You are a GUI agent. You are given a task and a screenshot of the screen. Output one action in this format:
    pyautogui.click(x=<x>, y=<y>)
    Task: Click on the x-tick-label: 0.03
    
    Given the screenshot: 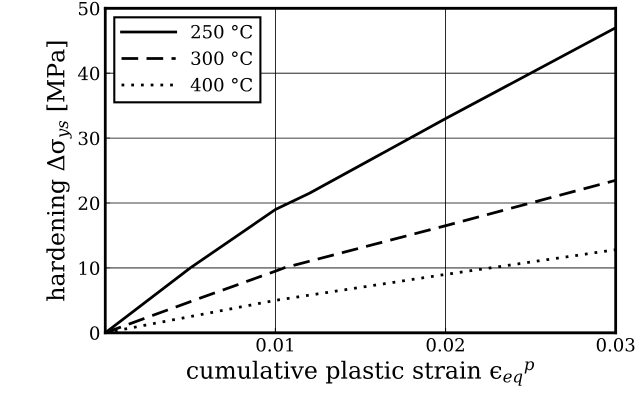 What is the action you would take?
    pyautogui.click(x=615, y=345)
    